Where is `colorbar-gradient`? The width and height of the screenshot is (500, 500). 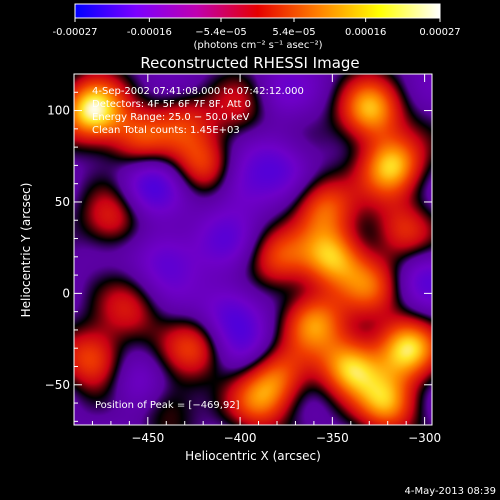
colorbar-gradient is located at coordinates (257, 11).